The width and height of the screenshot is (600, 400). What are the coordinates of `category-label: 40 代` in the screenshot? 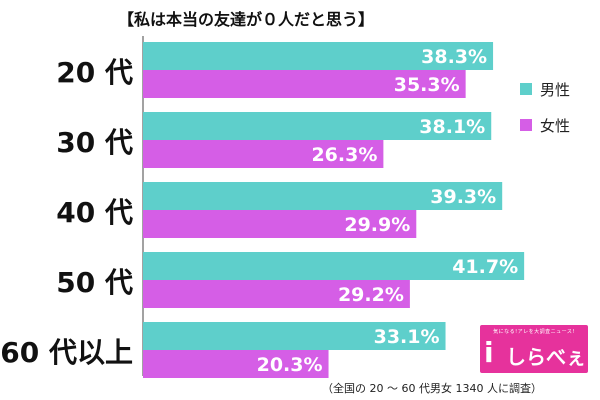 It's located at (94, 212).